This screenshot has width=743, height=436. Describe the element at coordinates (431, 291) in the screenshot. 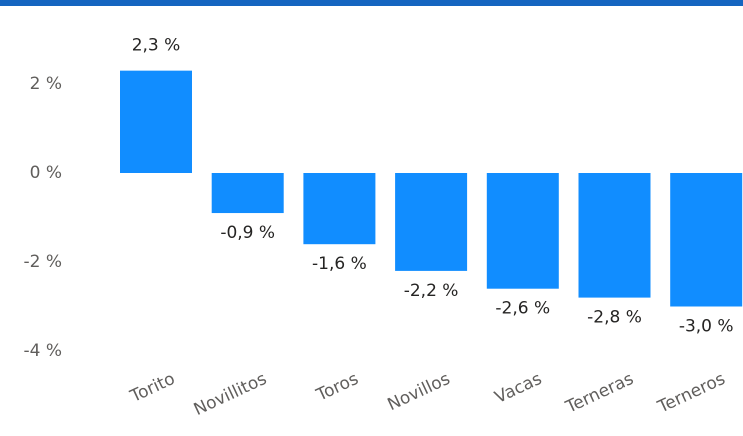

I see `data-label: -2,2 %` at that location.